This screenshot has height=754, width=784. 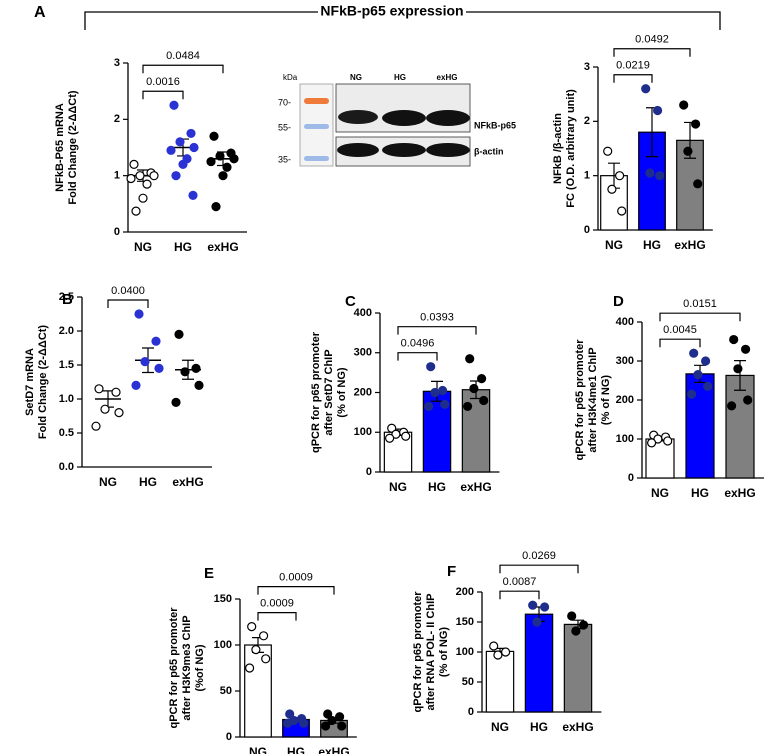 What do you see at coordinates (740, 426) in the screenshot?
I see `bar` at bounding box center [740, 426].